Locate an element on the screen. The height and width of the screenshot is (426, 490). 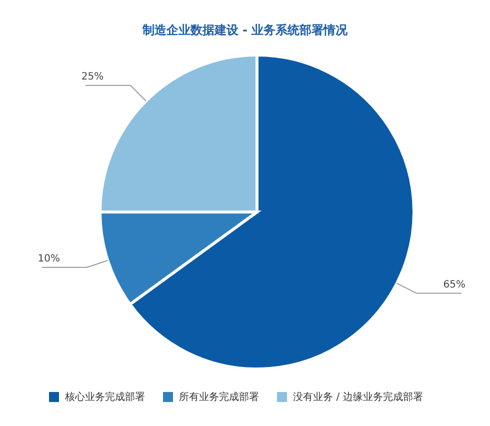
data-label: 10% is located at coordinates (49, 258).